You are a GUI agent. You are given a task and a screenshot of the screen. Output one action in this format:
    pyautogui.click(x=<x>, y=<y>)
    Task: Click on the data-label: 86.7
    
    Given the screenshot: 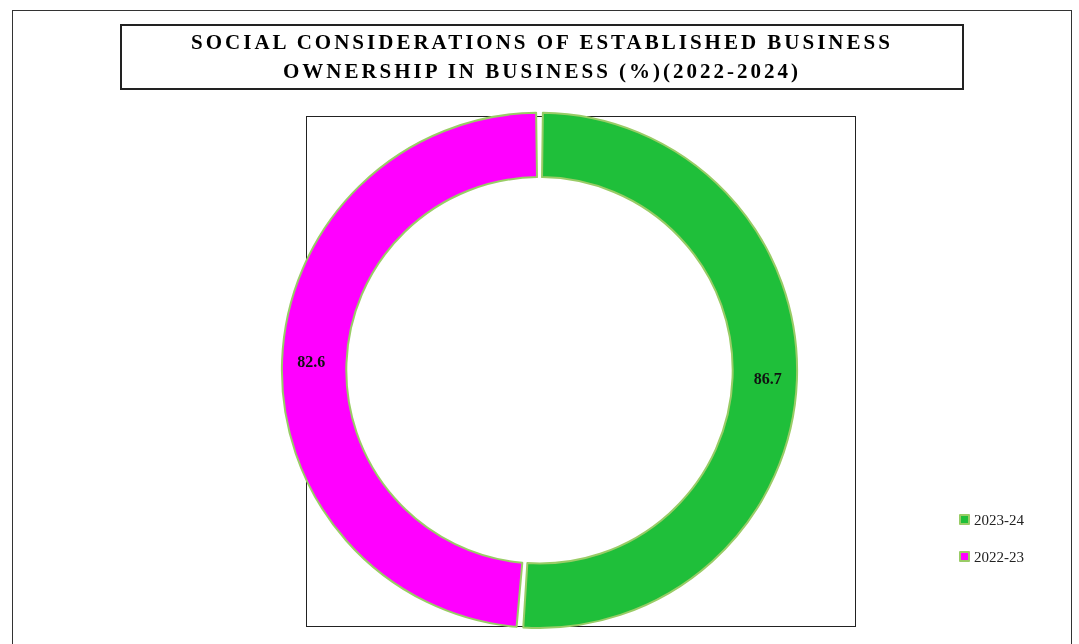 What is the action you would take?
    pyautogui.click(x=767, y=379)
    